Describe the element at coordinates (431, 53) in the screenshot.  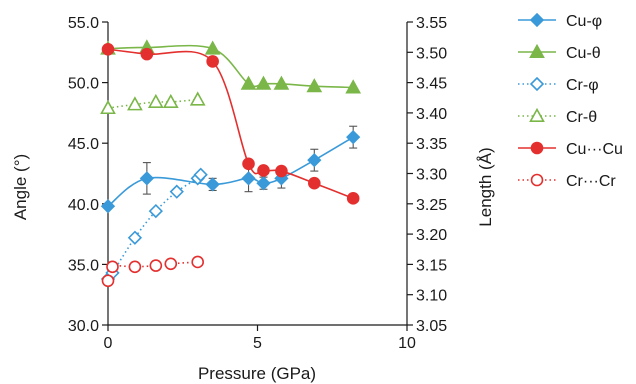
I see `y-right-tick-label: 3.50` at that location.